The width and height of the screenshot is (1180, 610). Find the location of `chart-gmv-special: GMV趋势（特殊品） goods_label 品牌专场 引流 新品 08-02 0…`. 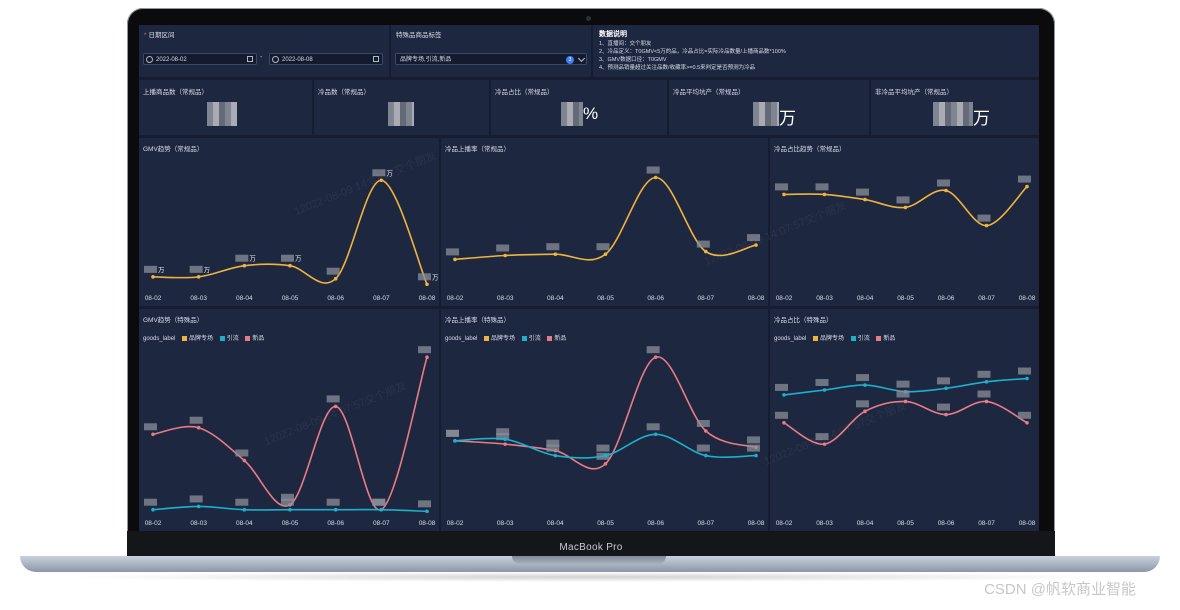

chart-gmv-special: GMV趋势（特殊品） goods_label 品牌专场 引流 新品 08-02 0… is located at coordinates (289, 420).